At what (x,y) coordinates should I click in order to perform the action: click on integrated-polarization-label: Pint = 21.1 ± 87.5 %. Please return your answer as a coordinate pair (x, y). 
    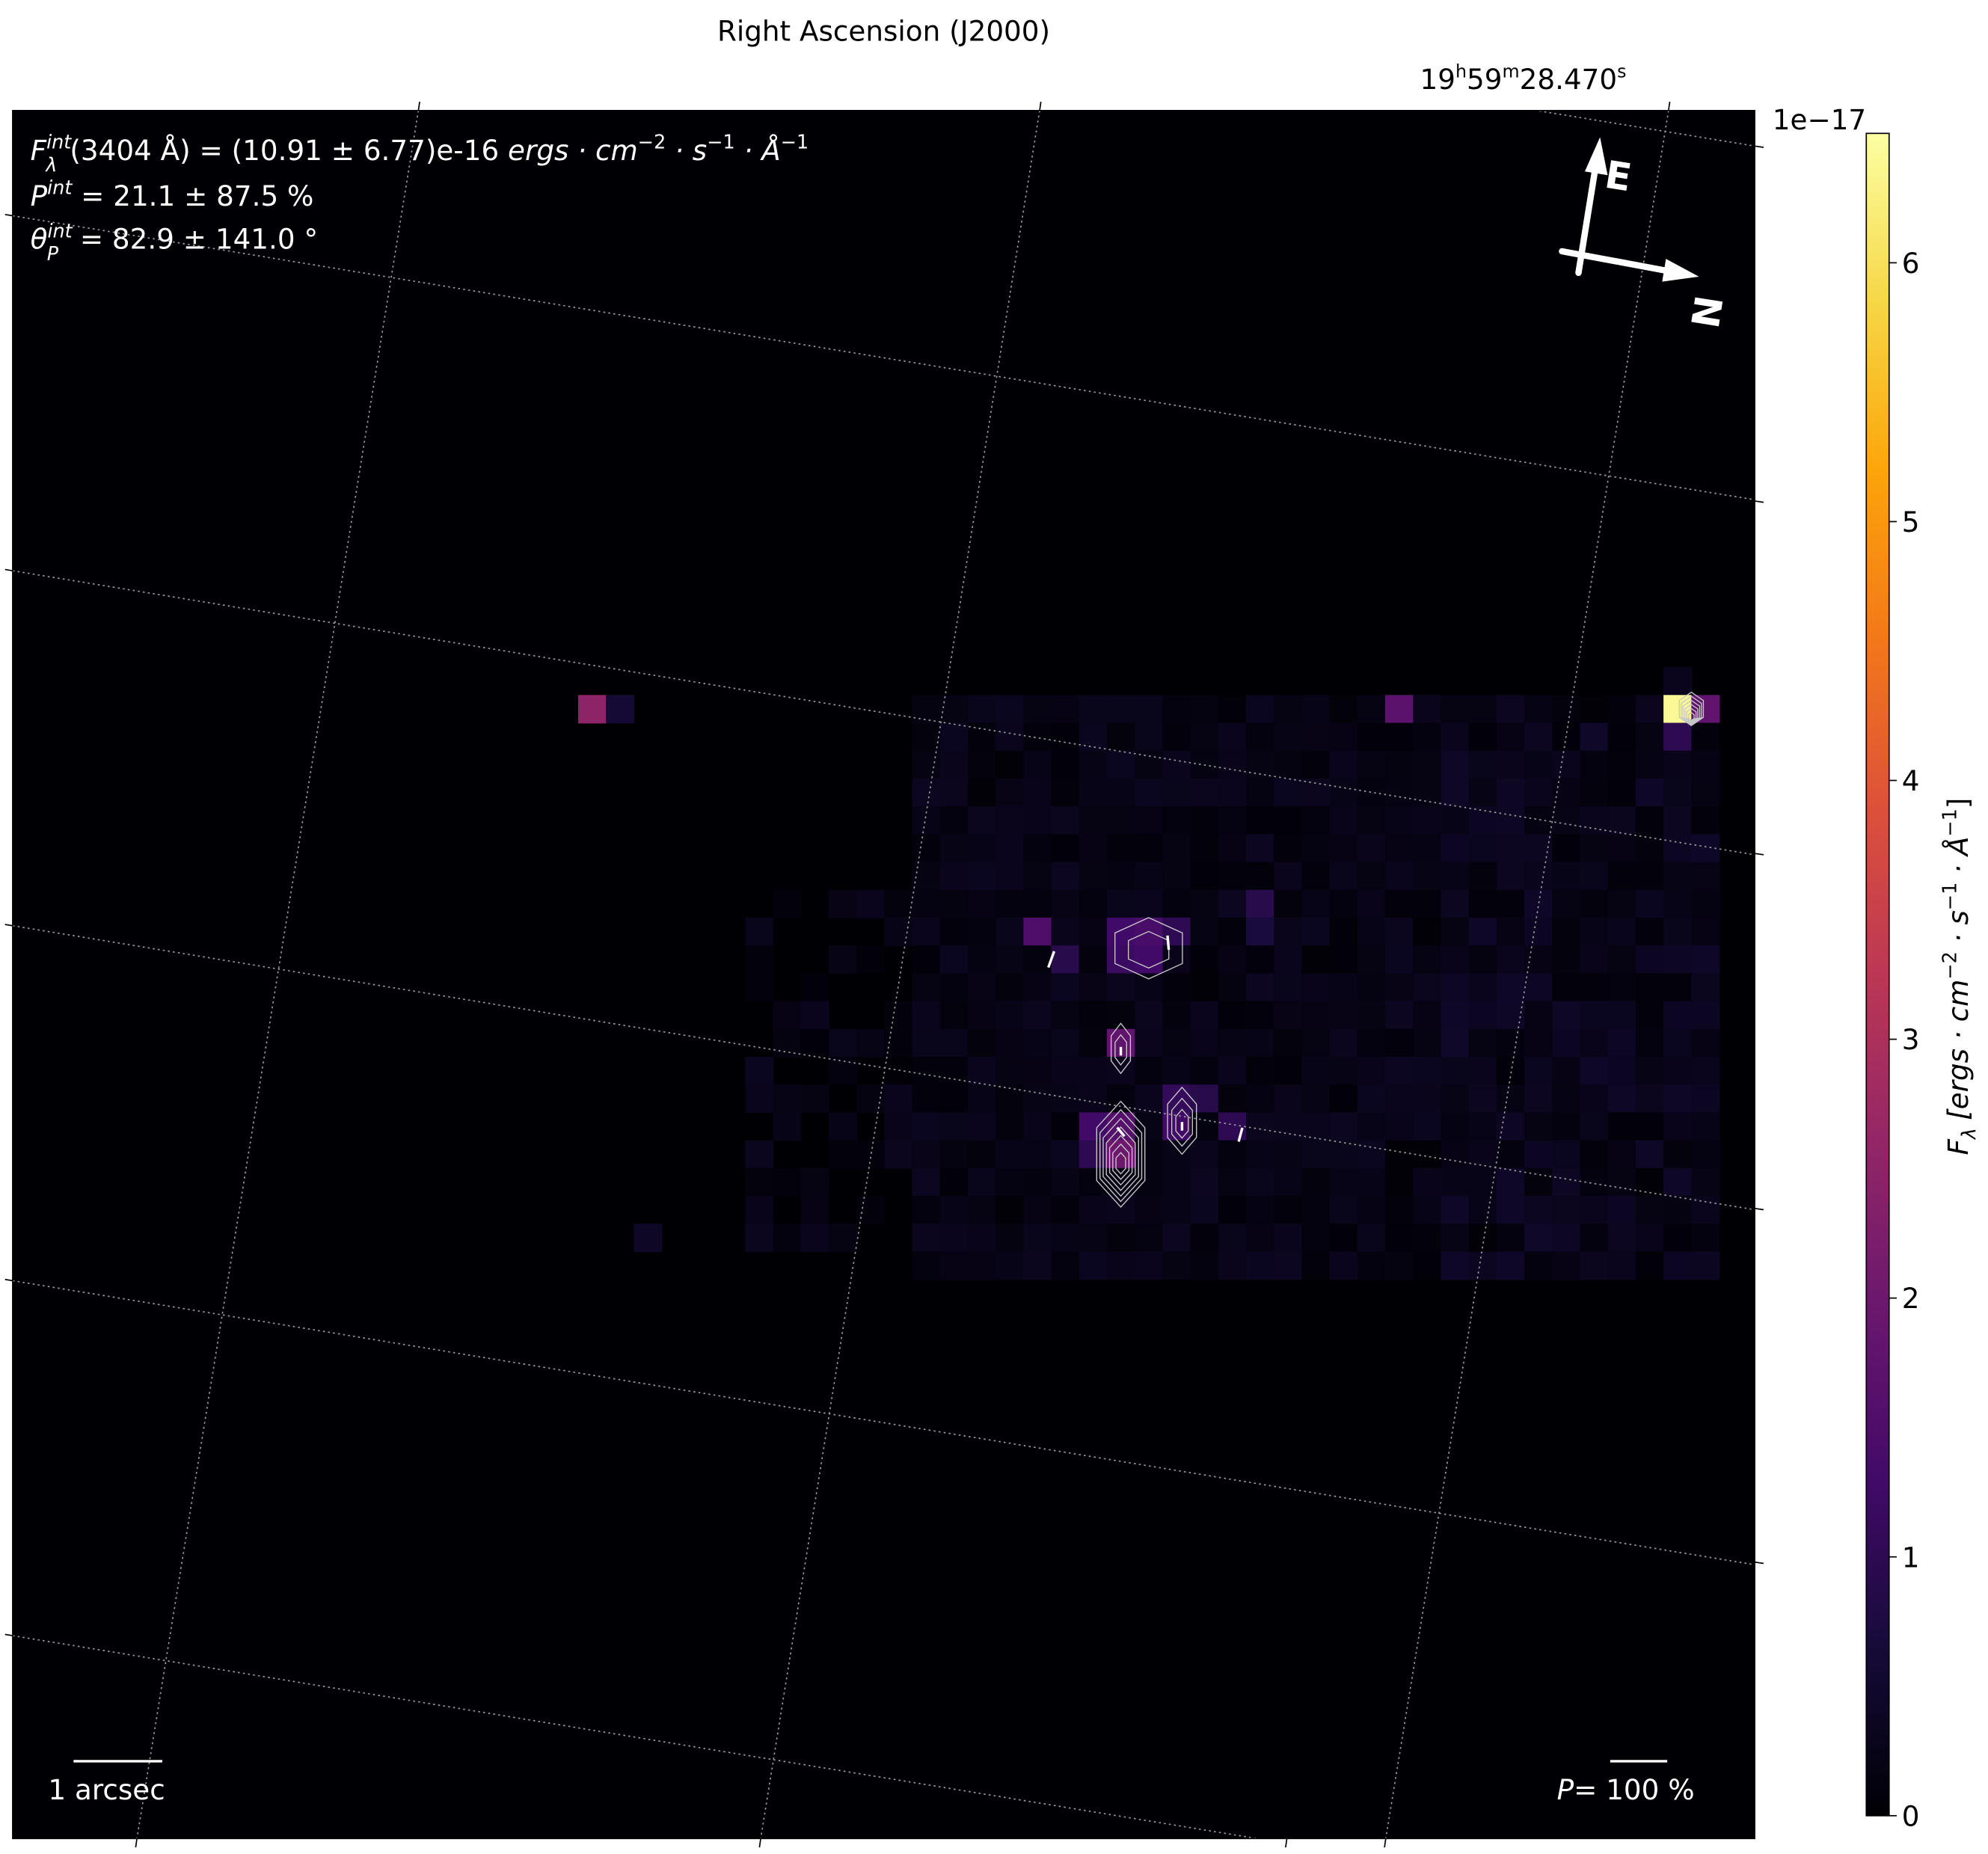
    Looking at the image, I should click on (172, 194).